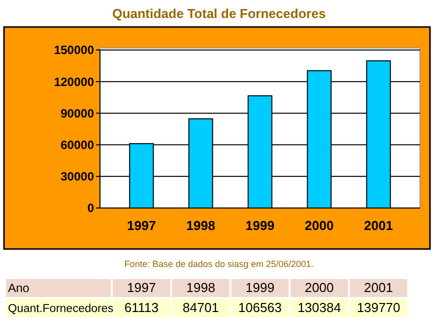 Image resolution: width=438 pixels, height=332 pixels. I want to click on data-label: 130384, so click(319, 307).